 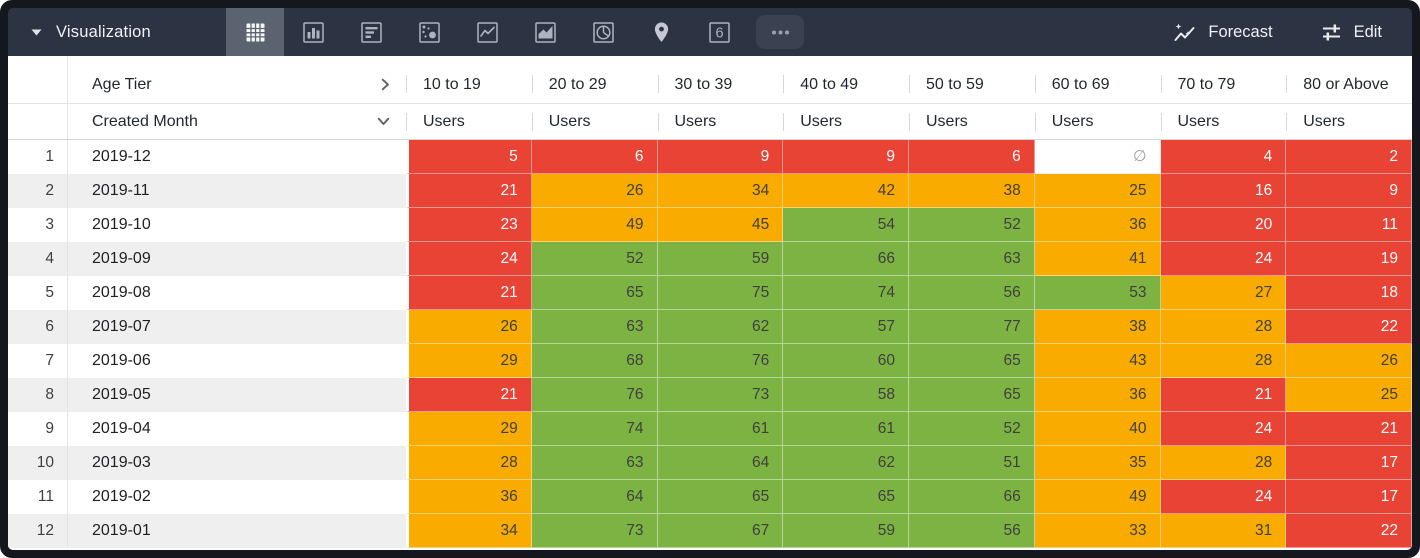 I want to click on value-cell: 77, so click(x=972, y=327).